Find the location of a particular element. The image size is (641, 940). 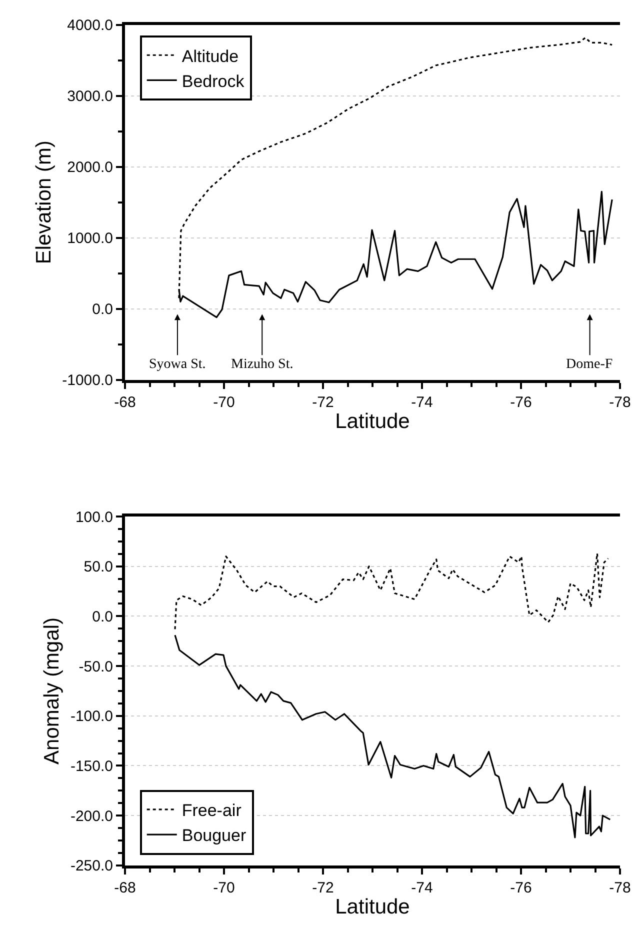

y-tick-label: -100.0 is located at coordinates (91, 717).